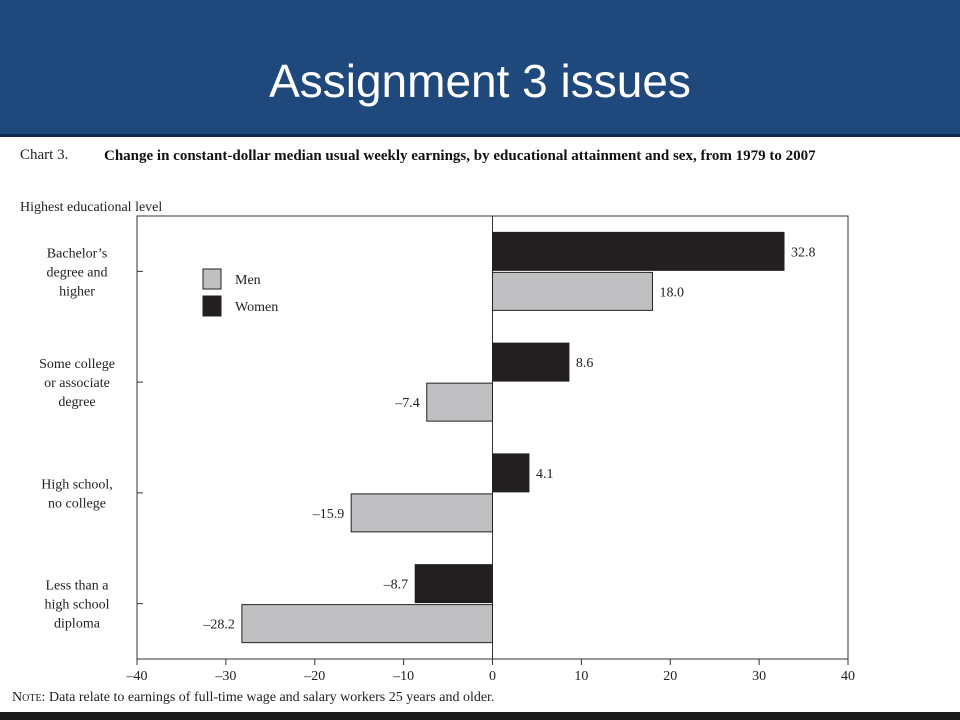 This screenshot has height=720, width=960. I want to click on category-axis-title: Highest educational level, so click(91, 207).